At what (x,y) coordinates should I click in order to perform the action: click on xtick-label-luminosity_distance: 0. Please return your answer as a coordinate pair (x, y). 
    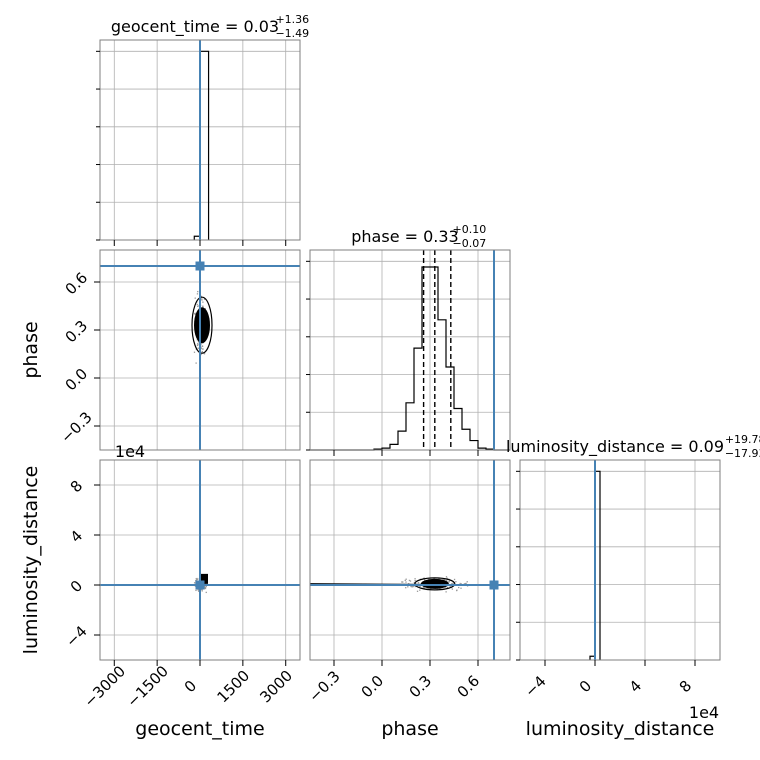
    Looking at the image, I should click on (585, 686).